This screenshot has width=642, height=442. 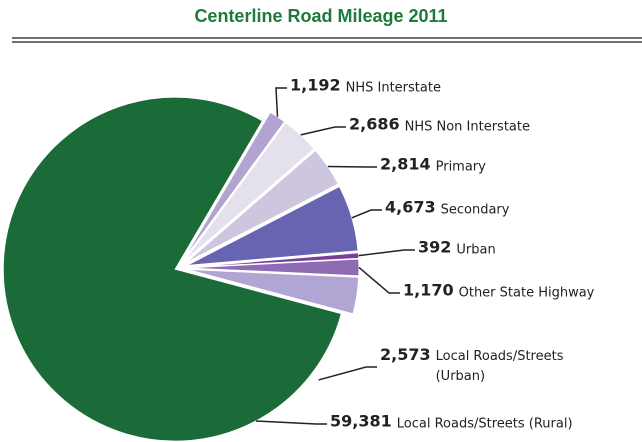 What do you see at coordinates (475, 210) in the screenshot?
I see `category-label: Secondary` at bounding box center [475, 210].